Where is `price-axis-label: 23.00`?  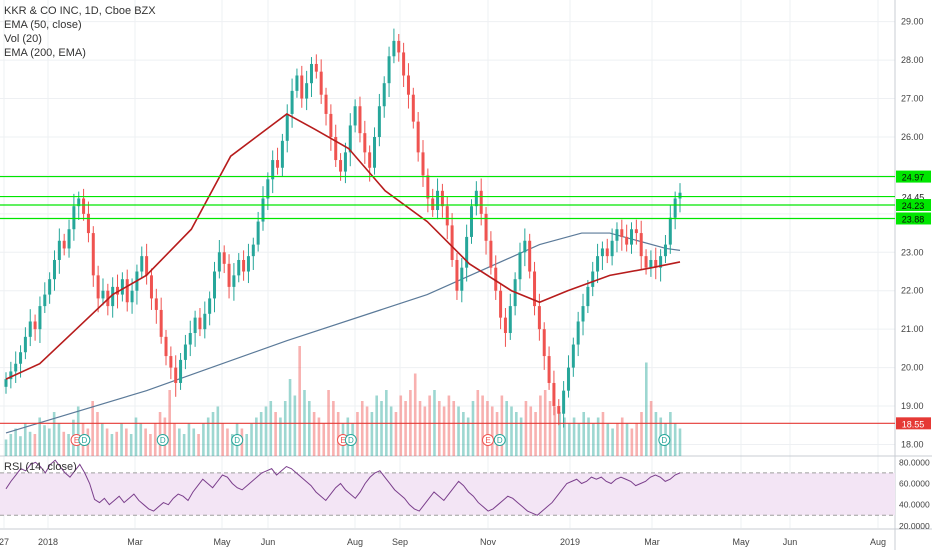
price-axis-label: 23.00 is located at coordinates (912, 252).